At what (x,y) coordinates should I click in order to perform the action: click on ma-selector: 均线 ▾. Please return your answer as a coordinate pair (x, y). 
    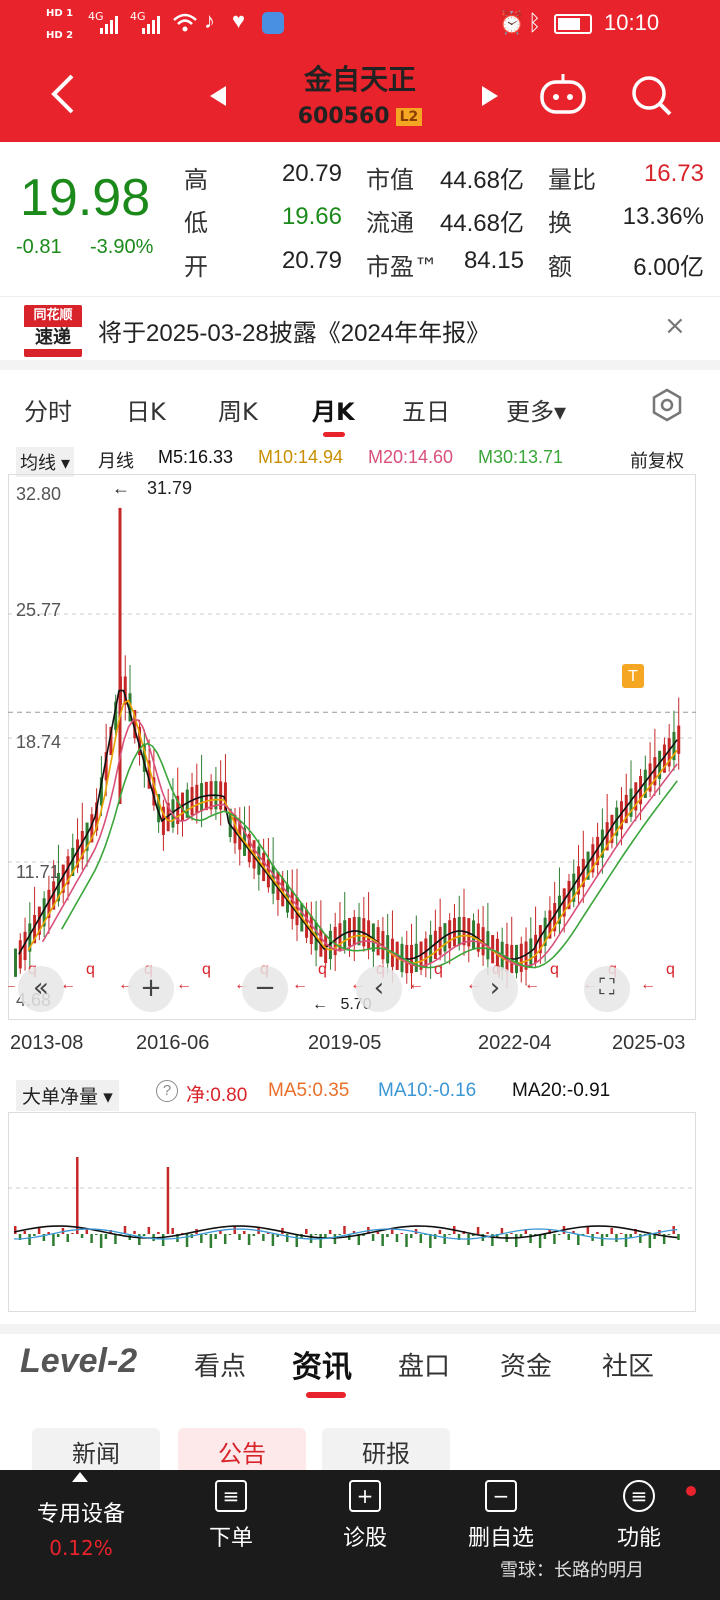
    Looking at the image, I should click on (45, 462).